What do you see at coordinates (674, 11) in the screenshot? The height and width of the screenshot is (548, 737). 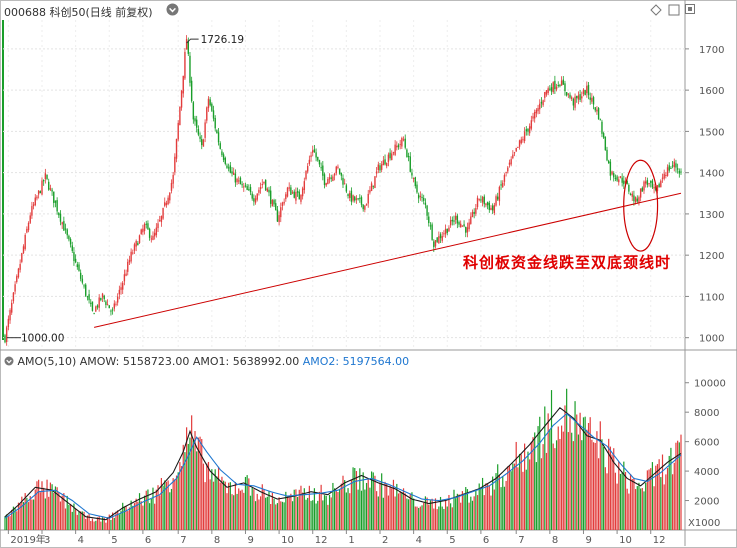 I see `checkbox-icon` at bounding box center [674, 11].